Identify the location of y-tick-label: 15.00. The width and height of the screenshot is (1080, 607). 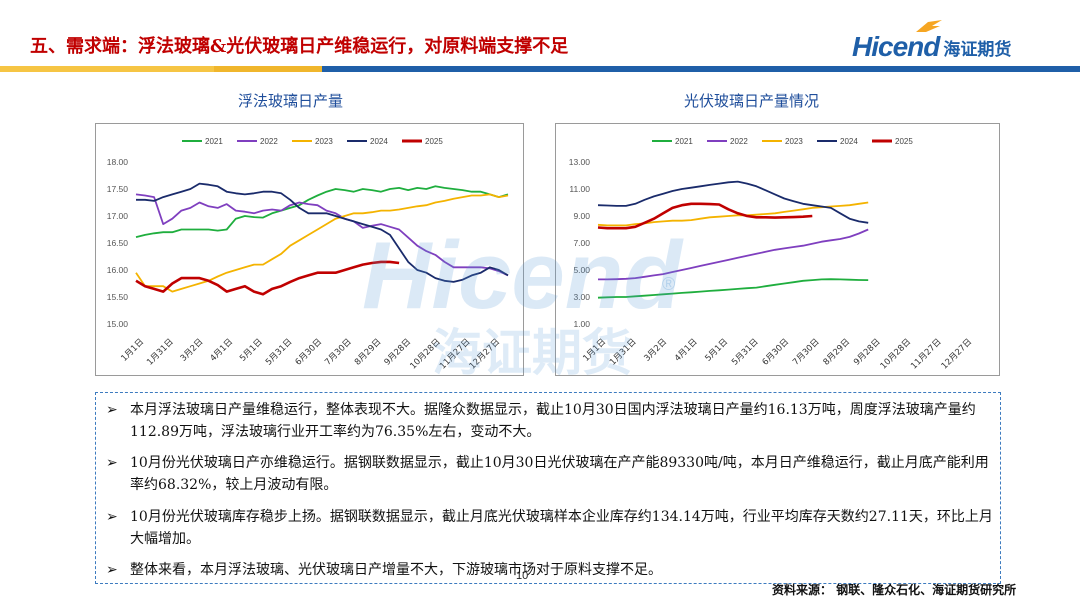
(118, 324).